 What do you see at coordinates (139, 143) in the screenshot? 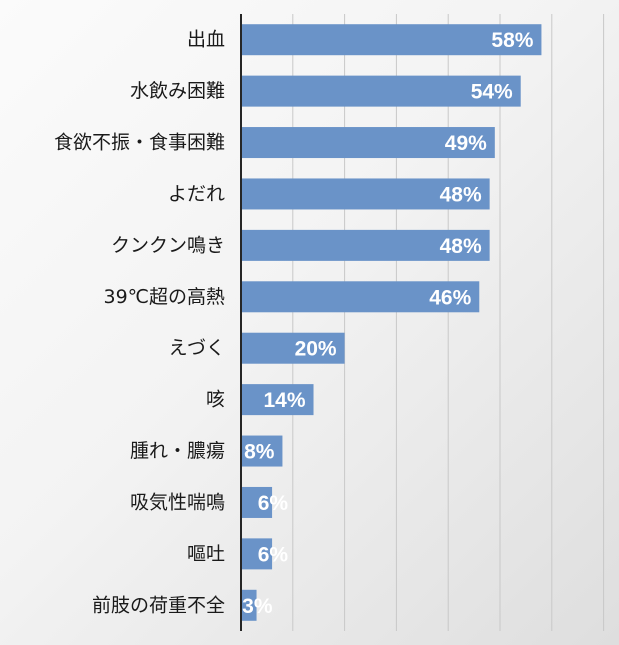
I see `category-label: 食欲不振・食事困難` at bounding box center [139, 143].